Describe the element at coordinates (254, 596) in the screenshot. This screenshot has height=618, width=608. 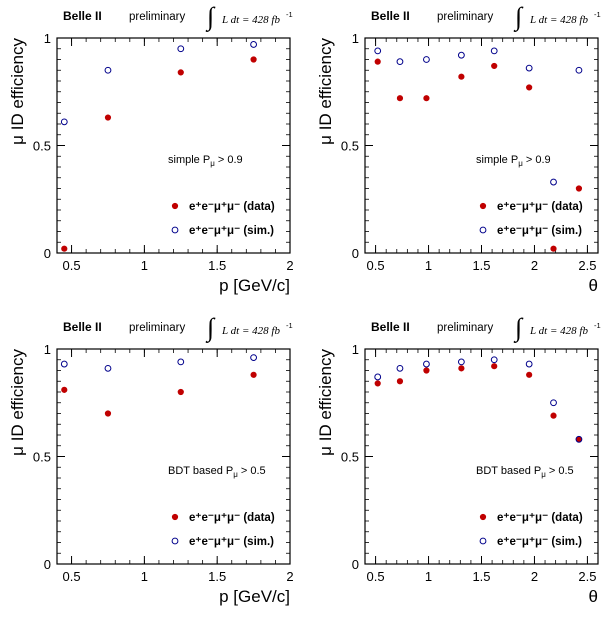
I see `x-axis-label: p [GeV/c]` at that location.